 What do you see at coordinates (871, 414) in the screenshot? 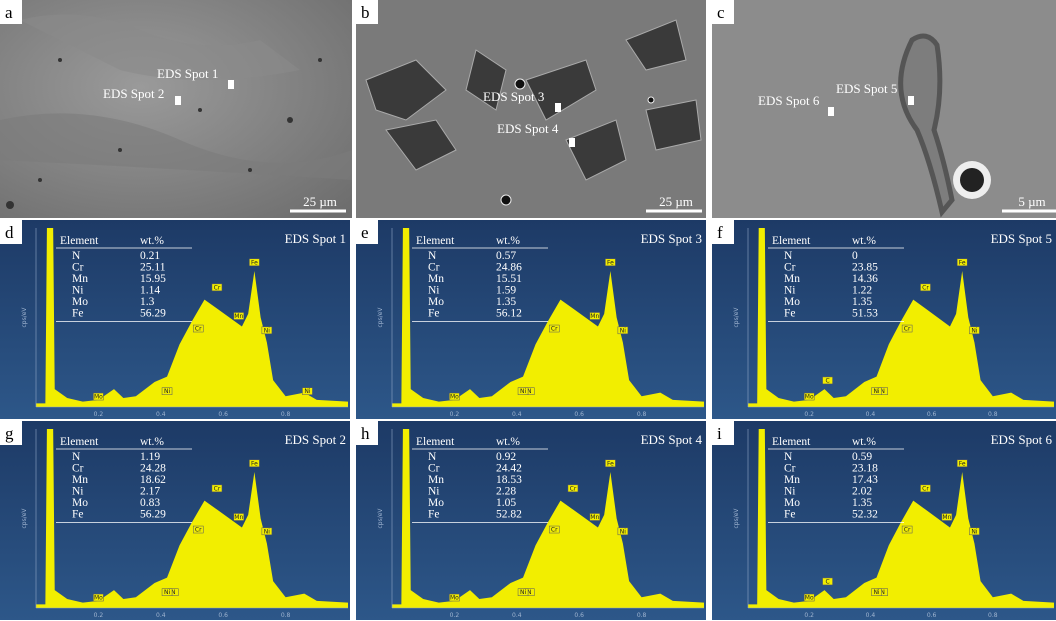
I see `x-tick-label: 0.4` at bounding box center [871, 414].